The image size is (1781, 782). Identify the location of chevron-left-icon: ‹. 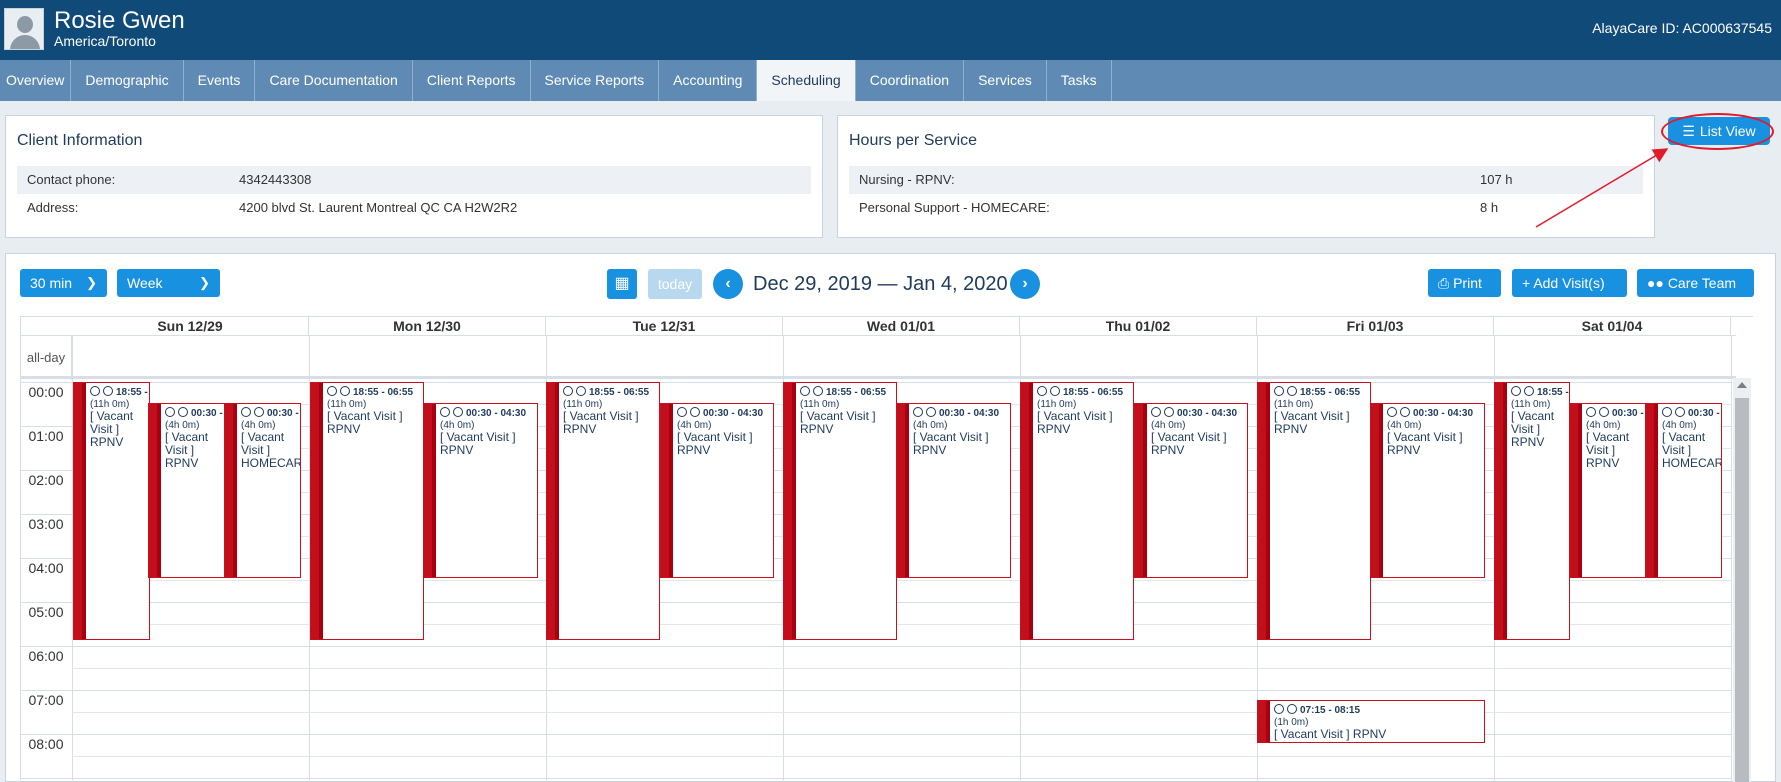
(728, 283).